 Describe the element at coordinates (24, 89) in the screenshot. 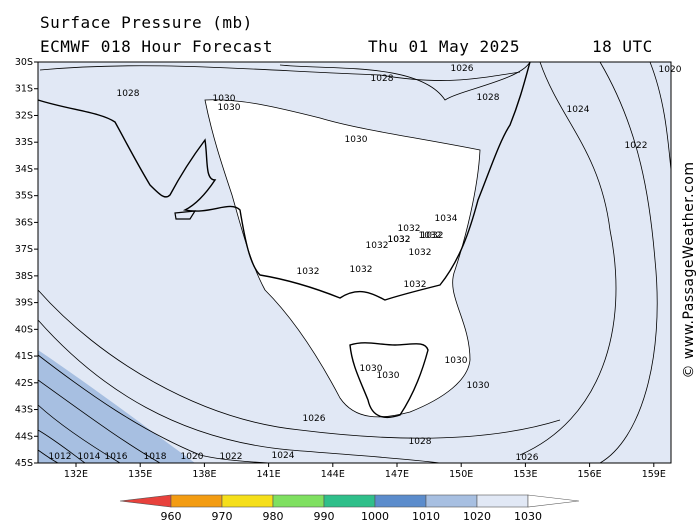

I see `lat-label: 31S` at that location.